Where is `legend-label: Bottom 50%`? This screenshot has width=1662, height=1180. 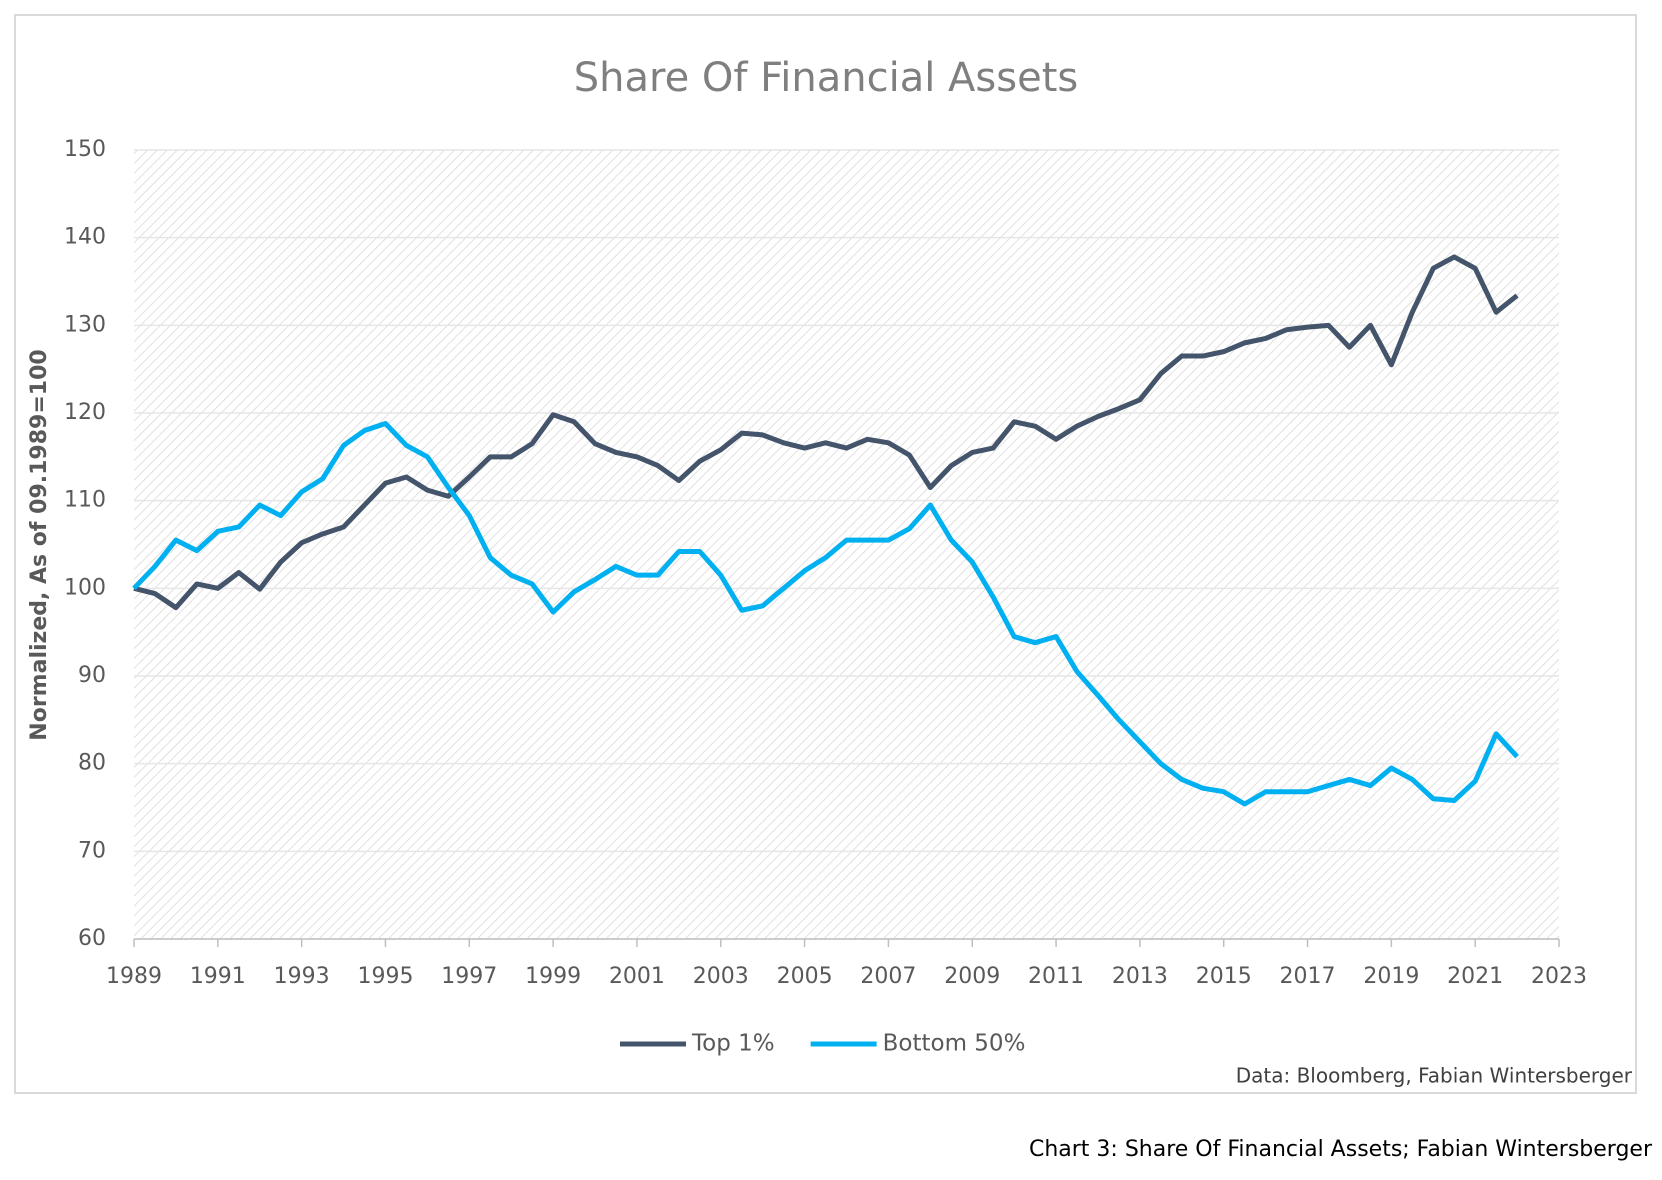
legend-label: Bottom 50% is located at coordinates (954, 1044).